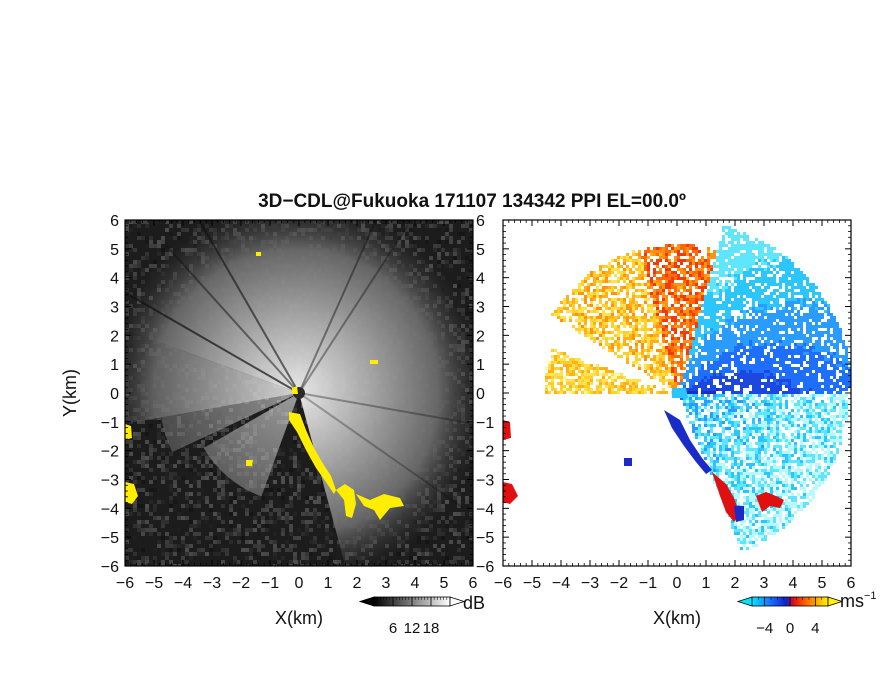 Image resolution: width=880 pixels, height=680 pixels. I want to click on y-tick-label: −1, so click(110, 423).